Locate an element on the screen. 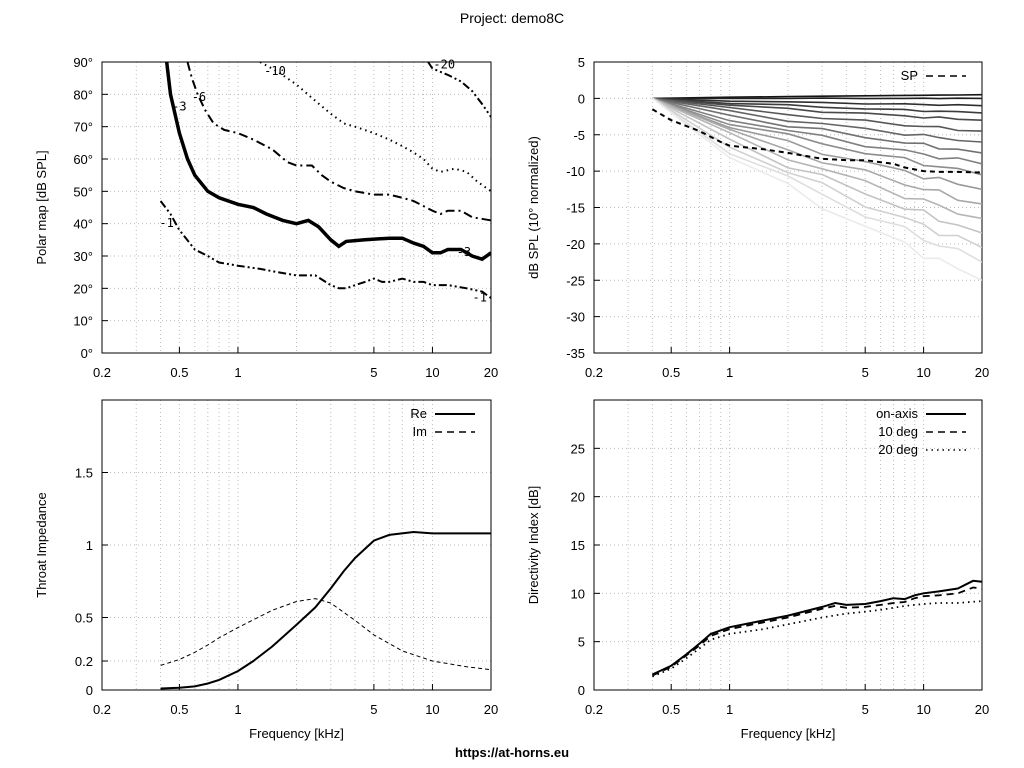  legend-label-on-axis: on-axis is located at coordinates (897, 413).